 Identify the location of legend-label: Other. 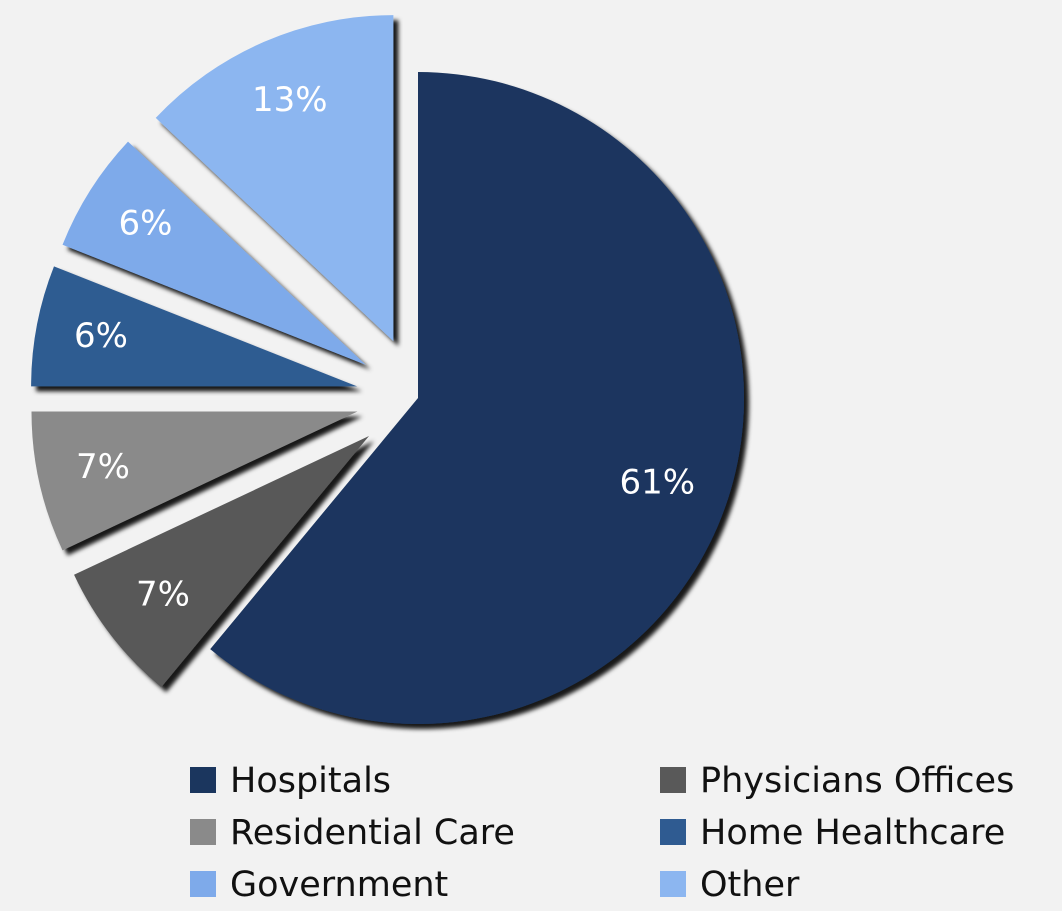
(750, 885).